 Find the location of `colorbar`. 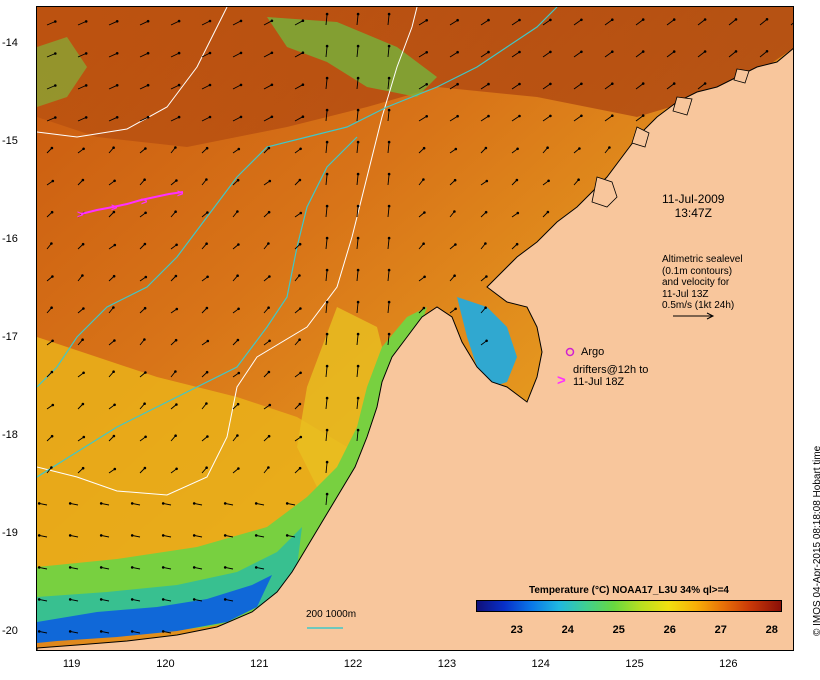

colorbar is located at coordinates (629, 606).